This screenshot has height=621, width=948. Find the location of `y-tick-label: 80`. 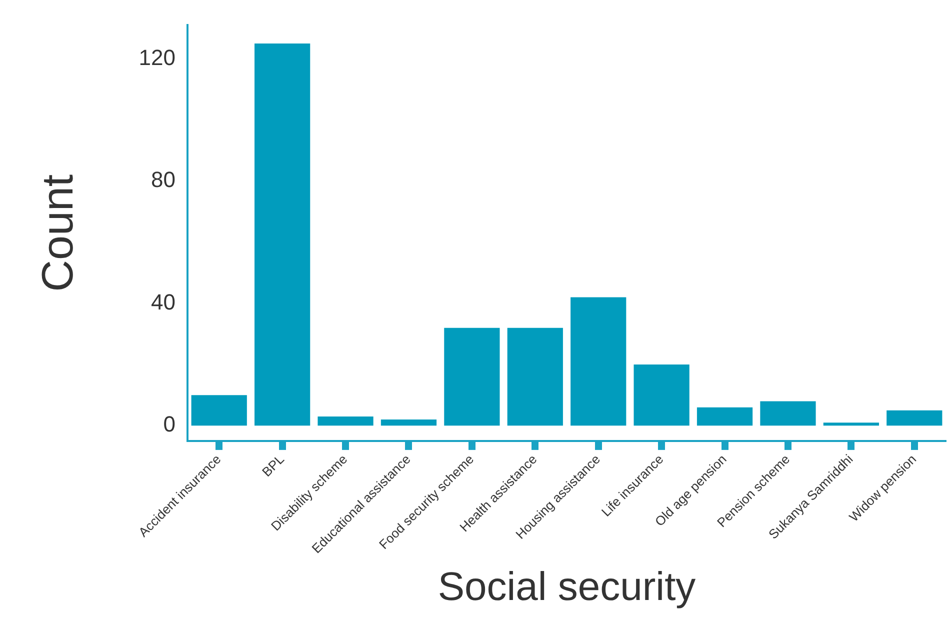

y-tick-label: 80 is located at coordinates (163, 179).